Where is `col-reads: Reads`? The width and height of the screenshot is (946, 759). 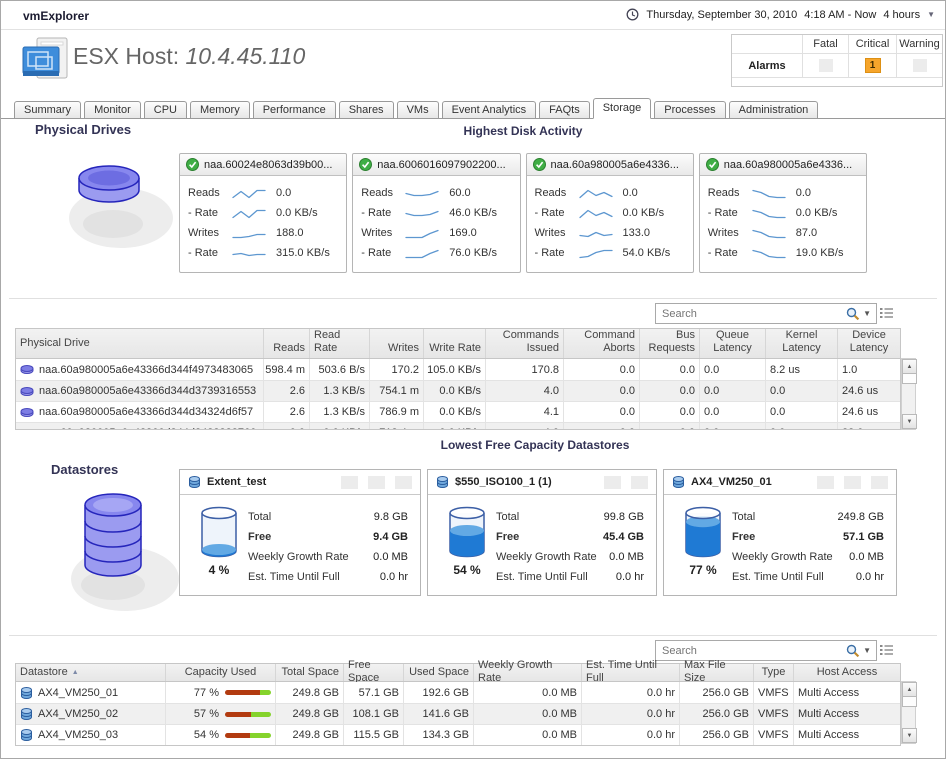
col-reads: Reads is located at coordinates (287, 343).